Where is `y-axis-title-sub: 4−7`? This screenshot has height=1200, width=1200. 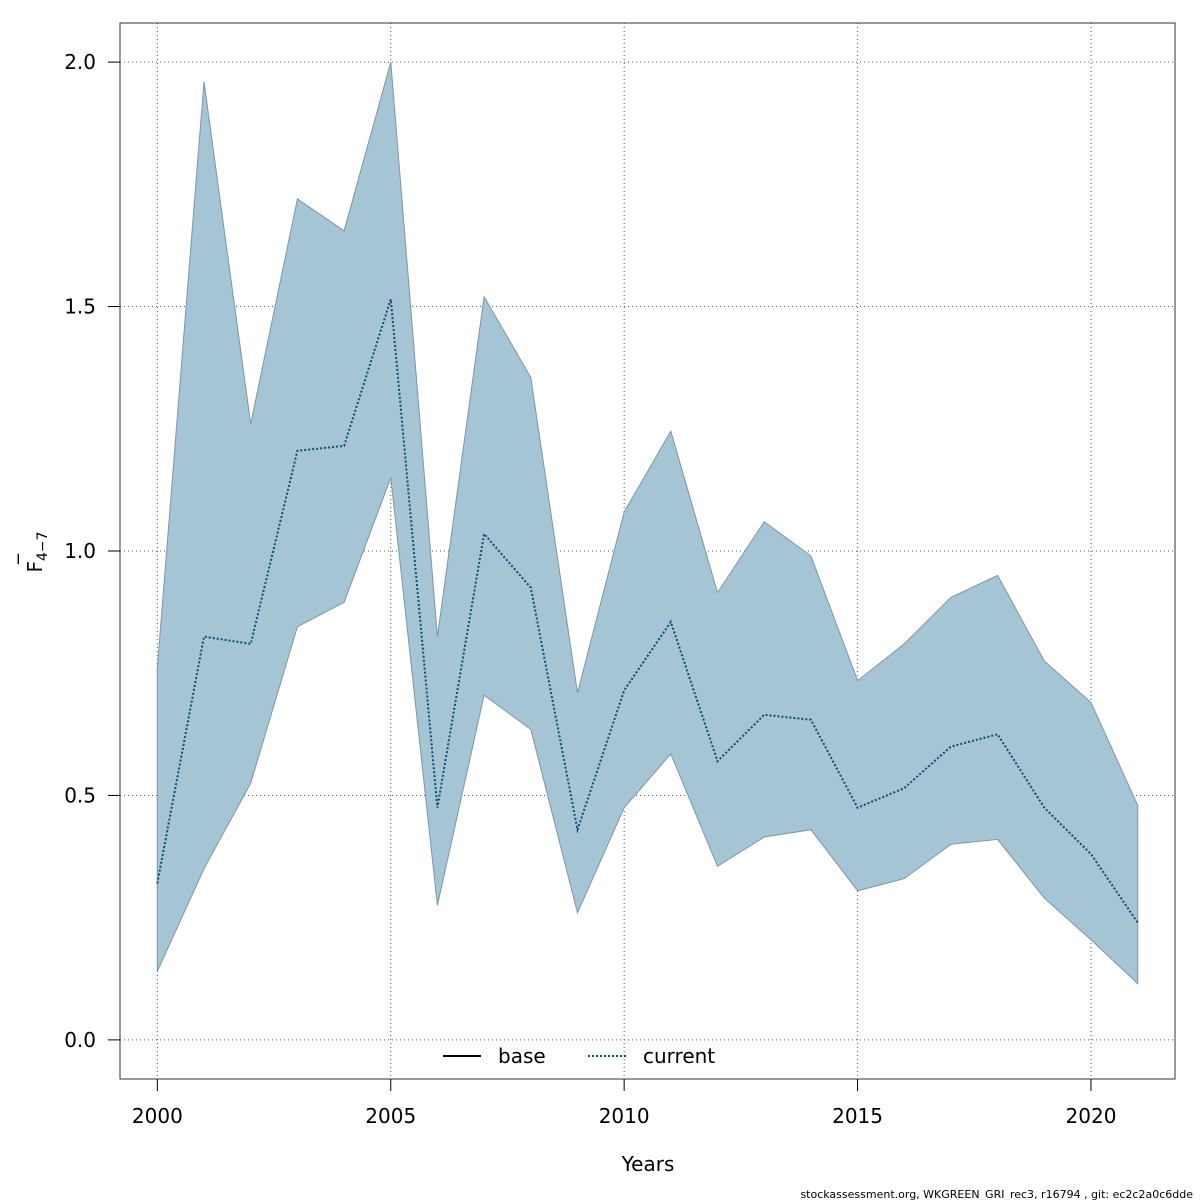 y-axis-title-sub: 4−7 is located at coordinates (43, 546).